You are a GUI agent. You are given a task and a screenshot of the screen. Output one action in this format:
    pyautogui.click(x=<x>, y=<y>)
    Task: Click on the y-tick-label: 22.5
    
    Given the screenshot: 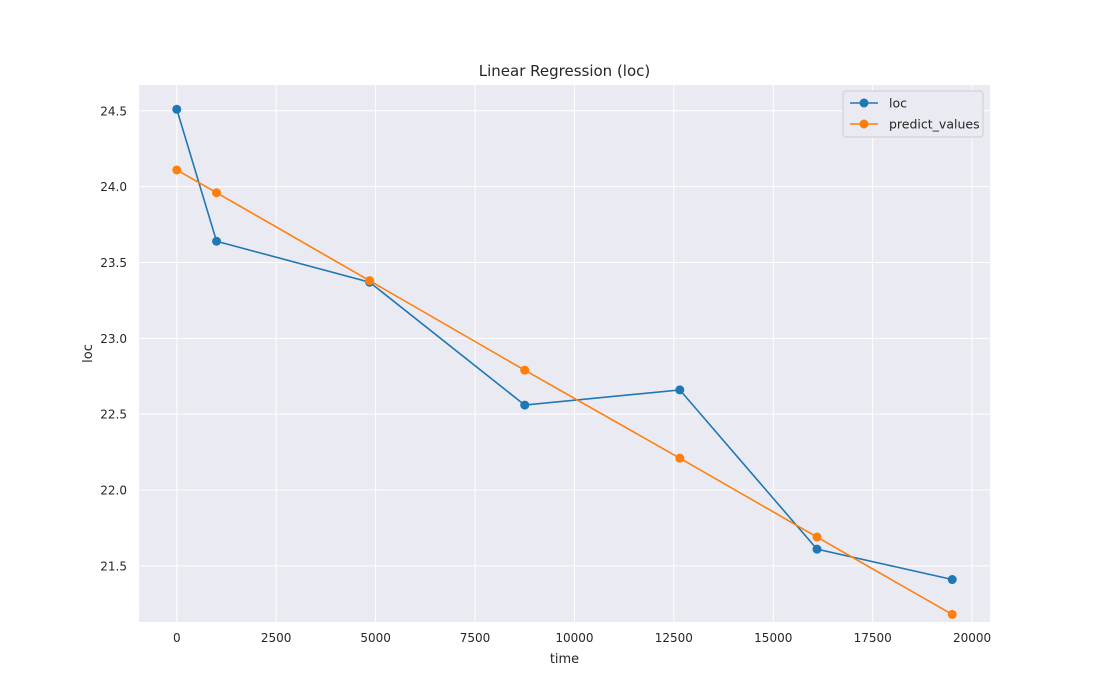 What is the action you would take?
    pyautogui.click(x=113, y=415)
    